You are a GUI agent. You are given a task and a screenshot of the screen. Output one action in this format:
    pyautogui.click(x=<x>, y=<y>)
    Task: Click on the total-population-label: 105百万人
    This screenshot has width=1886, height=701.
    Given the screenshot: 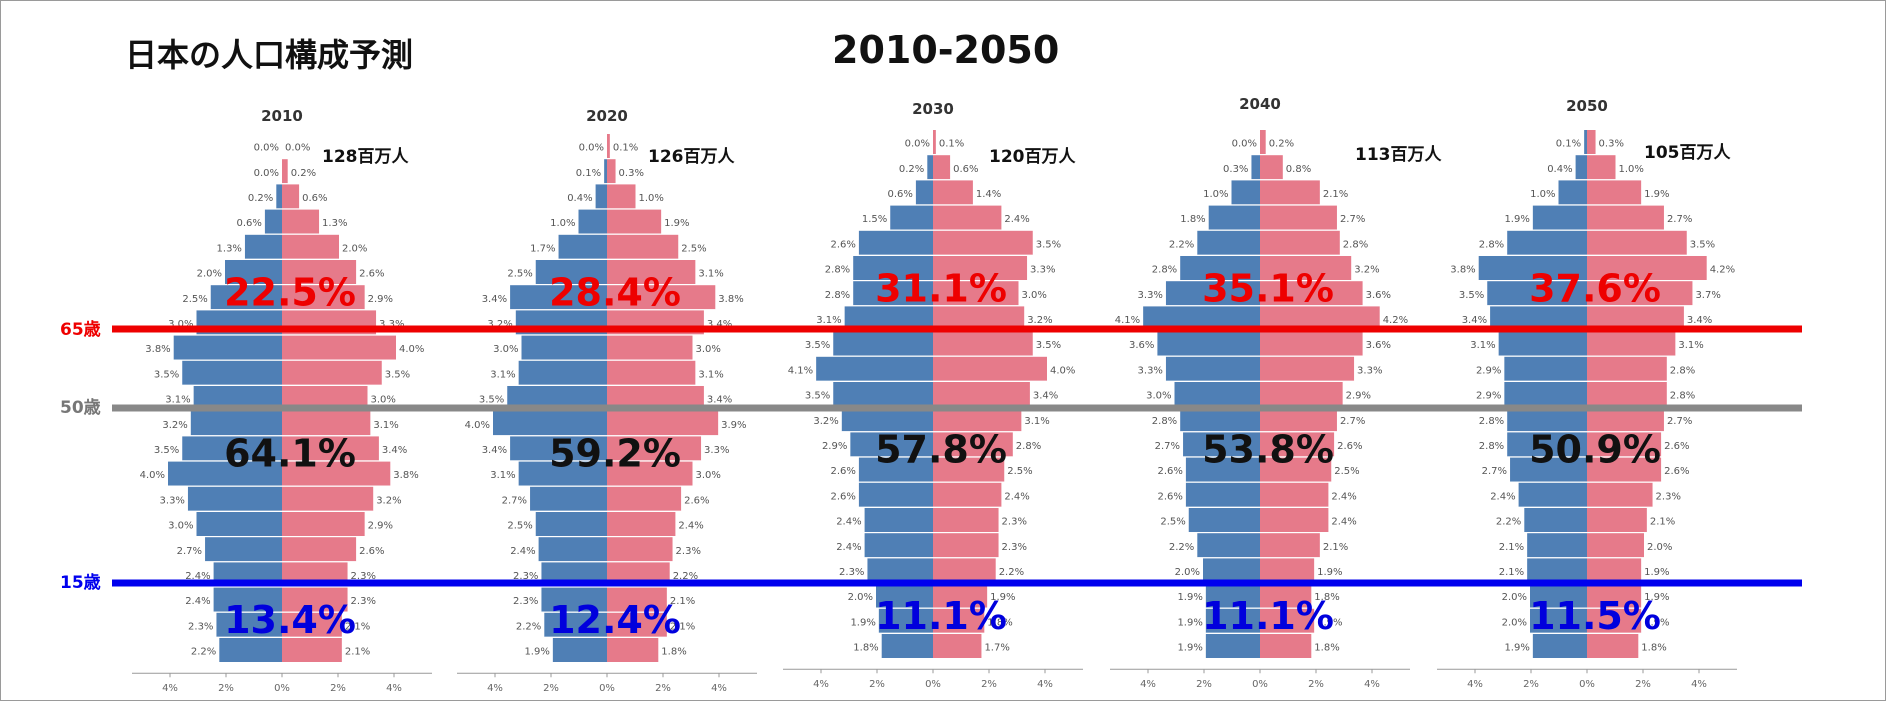 What is the action you would take?
    pyautogui.click(x=1687, y=153)
    